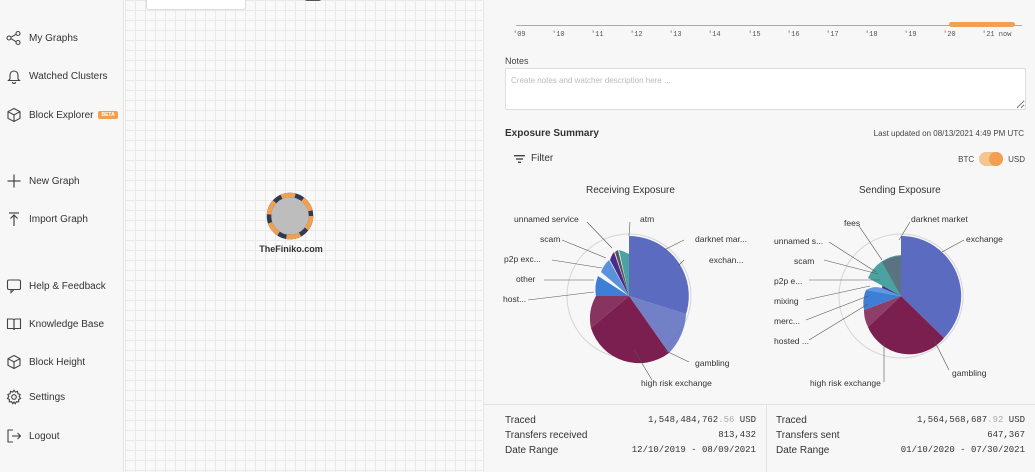 Image resolution: width=1035 pixels, height=472 pixels. I want to click on pie-label: mixing, so click(786, 301).